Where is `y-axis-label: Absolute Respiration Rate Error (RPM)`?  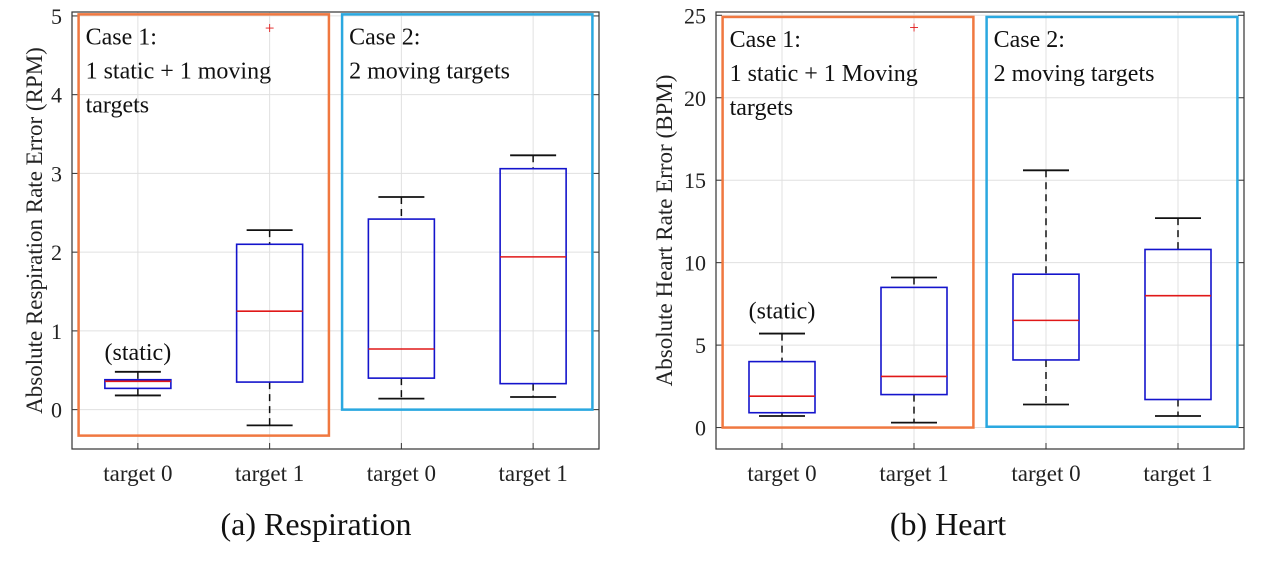 y-axis-label: Absolute Respiration Rate Error (RPM) is located at coordinates (34, 230).